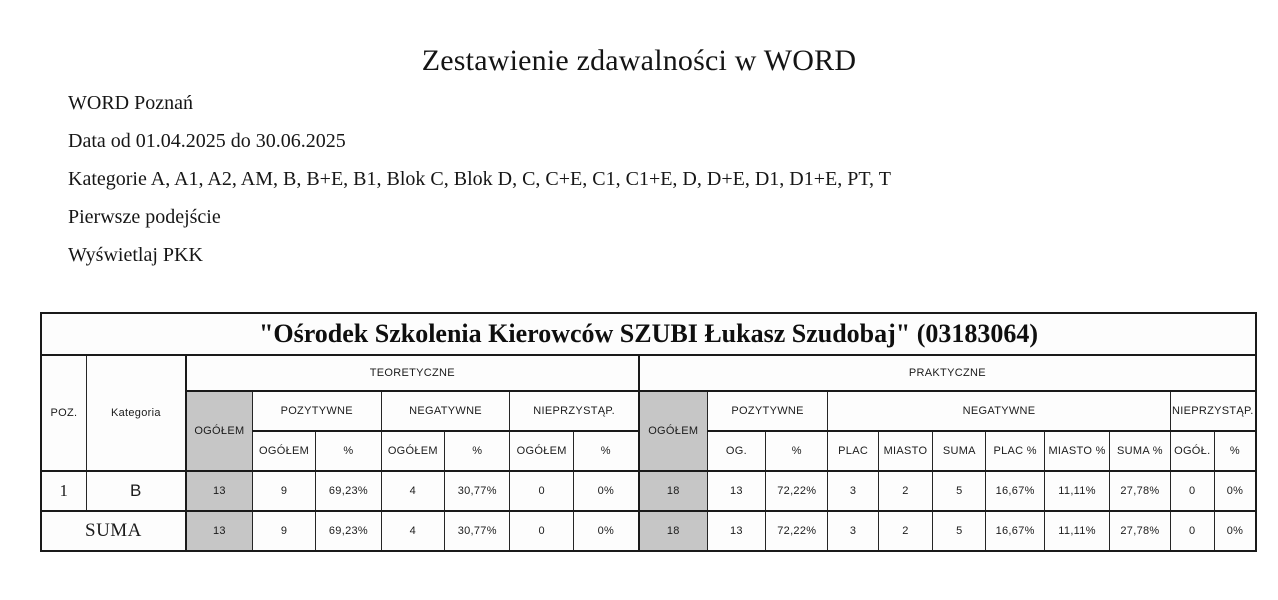 The width and height of the screenshot is (1278, 600). I want to click on summary-label: SUMA, so click(113, 531).